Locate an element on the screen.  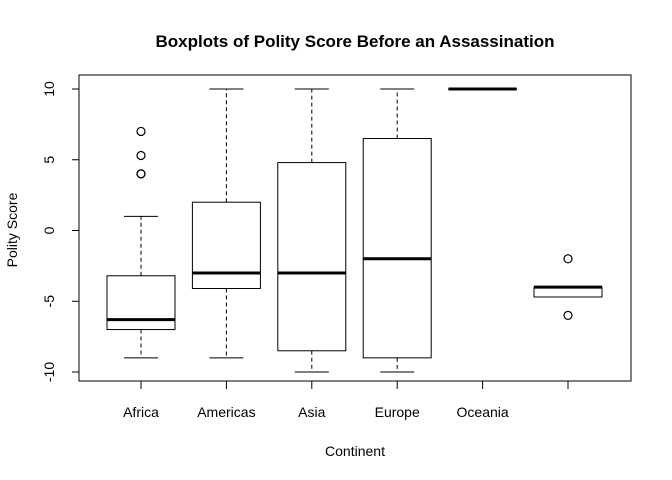
y-tick-label: 0 is located at coordinates (49, 230).